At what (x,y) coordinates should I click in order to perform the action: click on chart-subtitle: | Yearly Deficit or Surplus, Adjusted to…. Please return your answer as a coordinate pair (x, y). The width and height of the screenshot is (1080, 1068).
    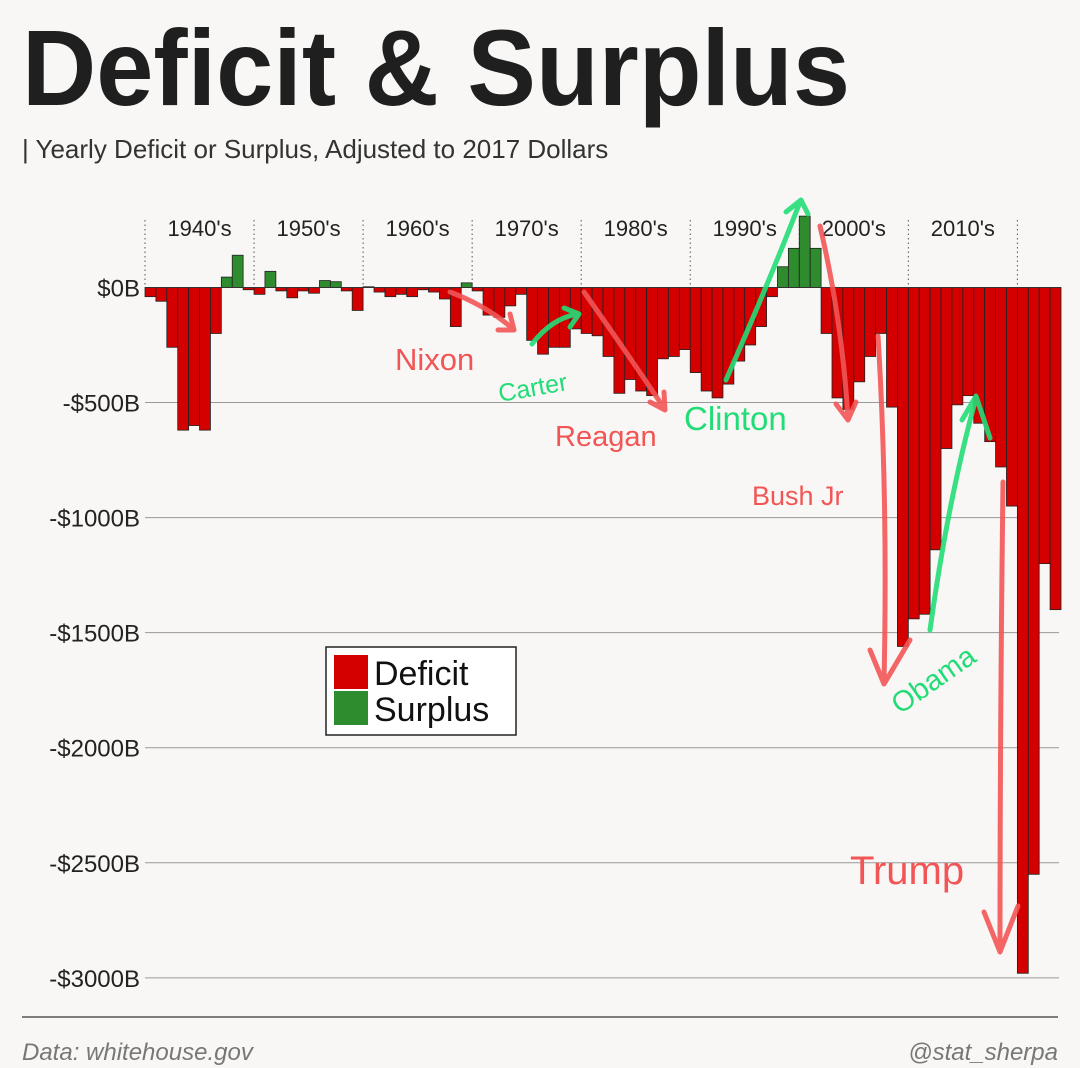
    Looking at the image, I should click on (315, 149).